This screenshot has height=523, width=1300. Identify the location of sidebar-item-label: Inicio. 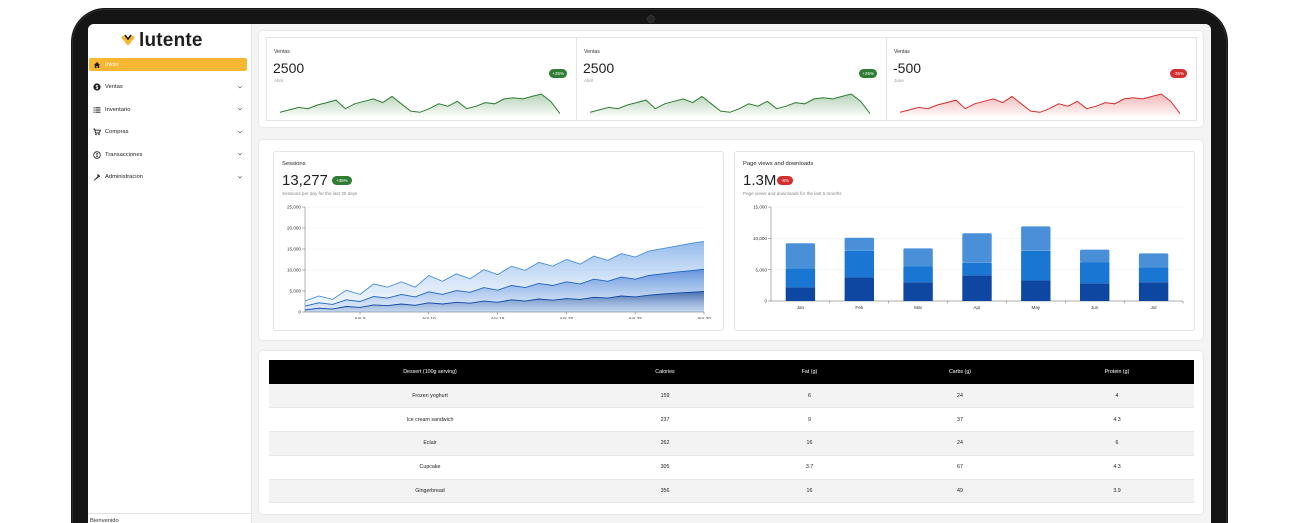
(112, 64).